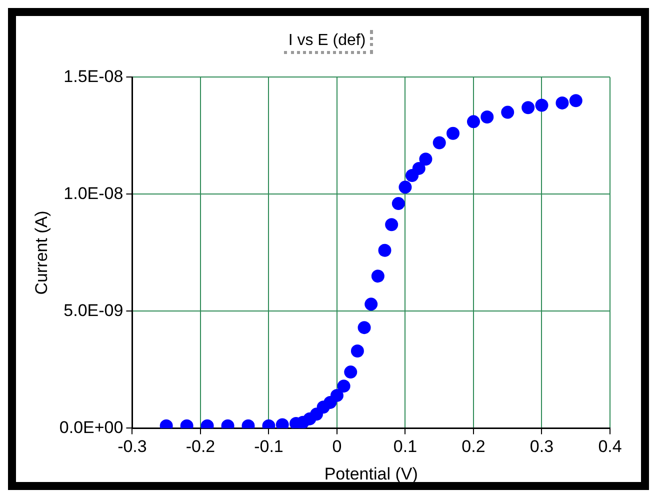  I want to click on x-tick-label: -0.1, so click(269, 446).